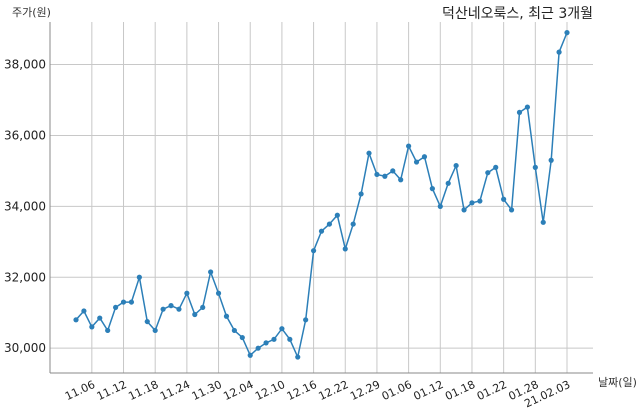  What do you see at coordinates (302, 390) in the screenshot?
I see `x-tick-label: 12.16` at bounding box center [302, 390].